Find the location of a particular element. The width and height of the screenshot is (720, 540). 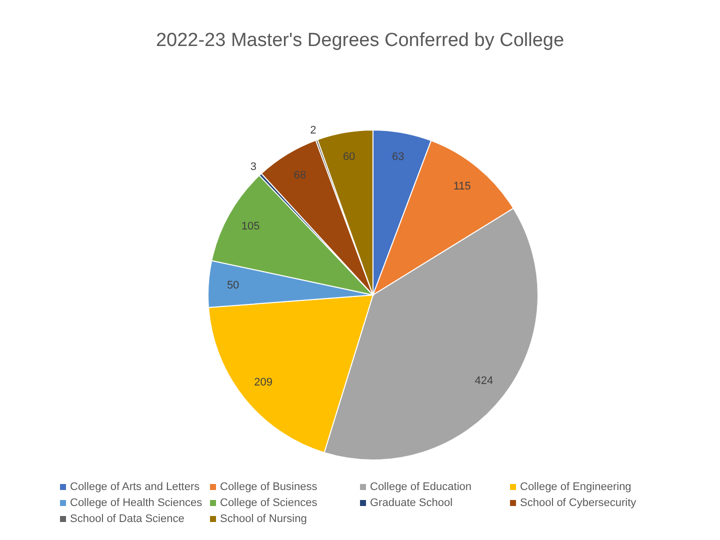

legend-label: College of Engineering is located at coordinates (576, 487).